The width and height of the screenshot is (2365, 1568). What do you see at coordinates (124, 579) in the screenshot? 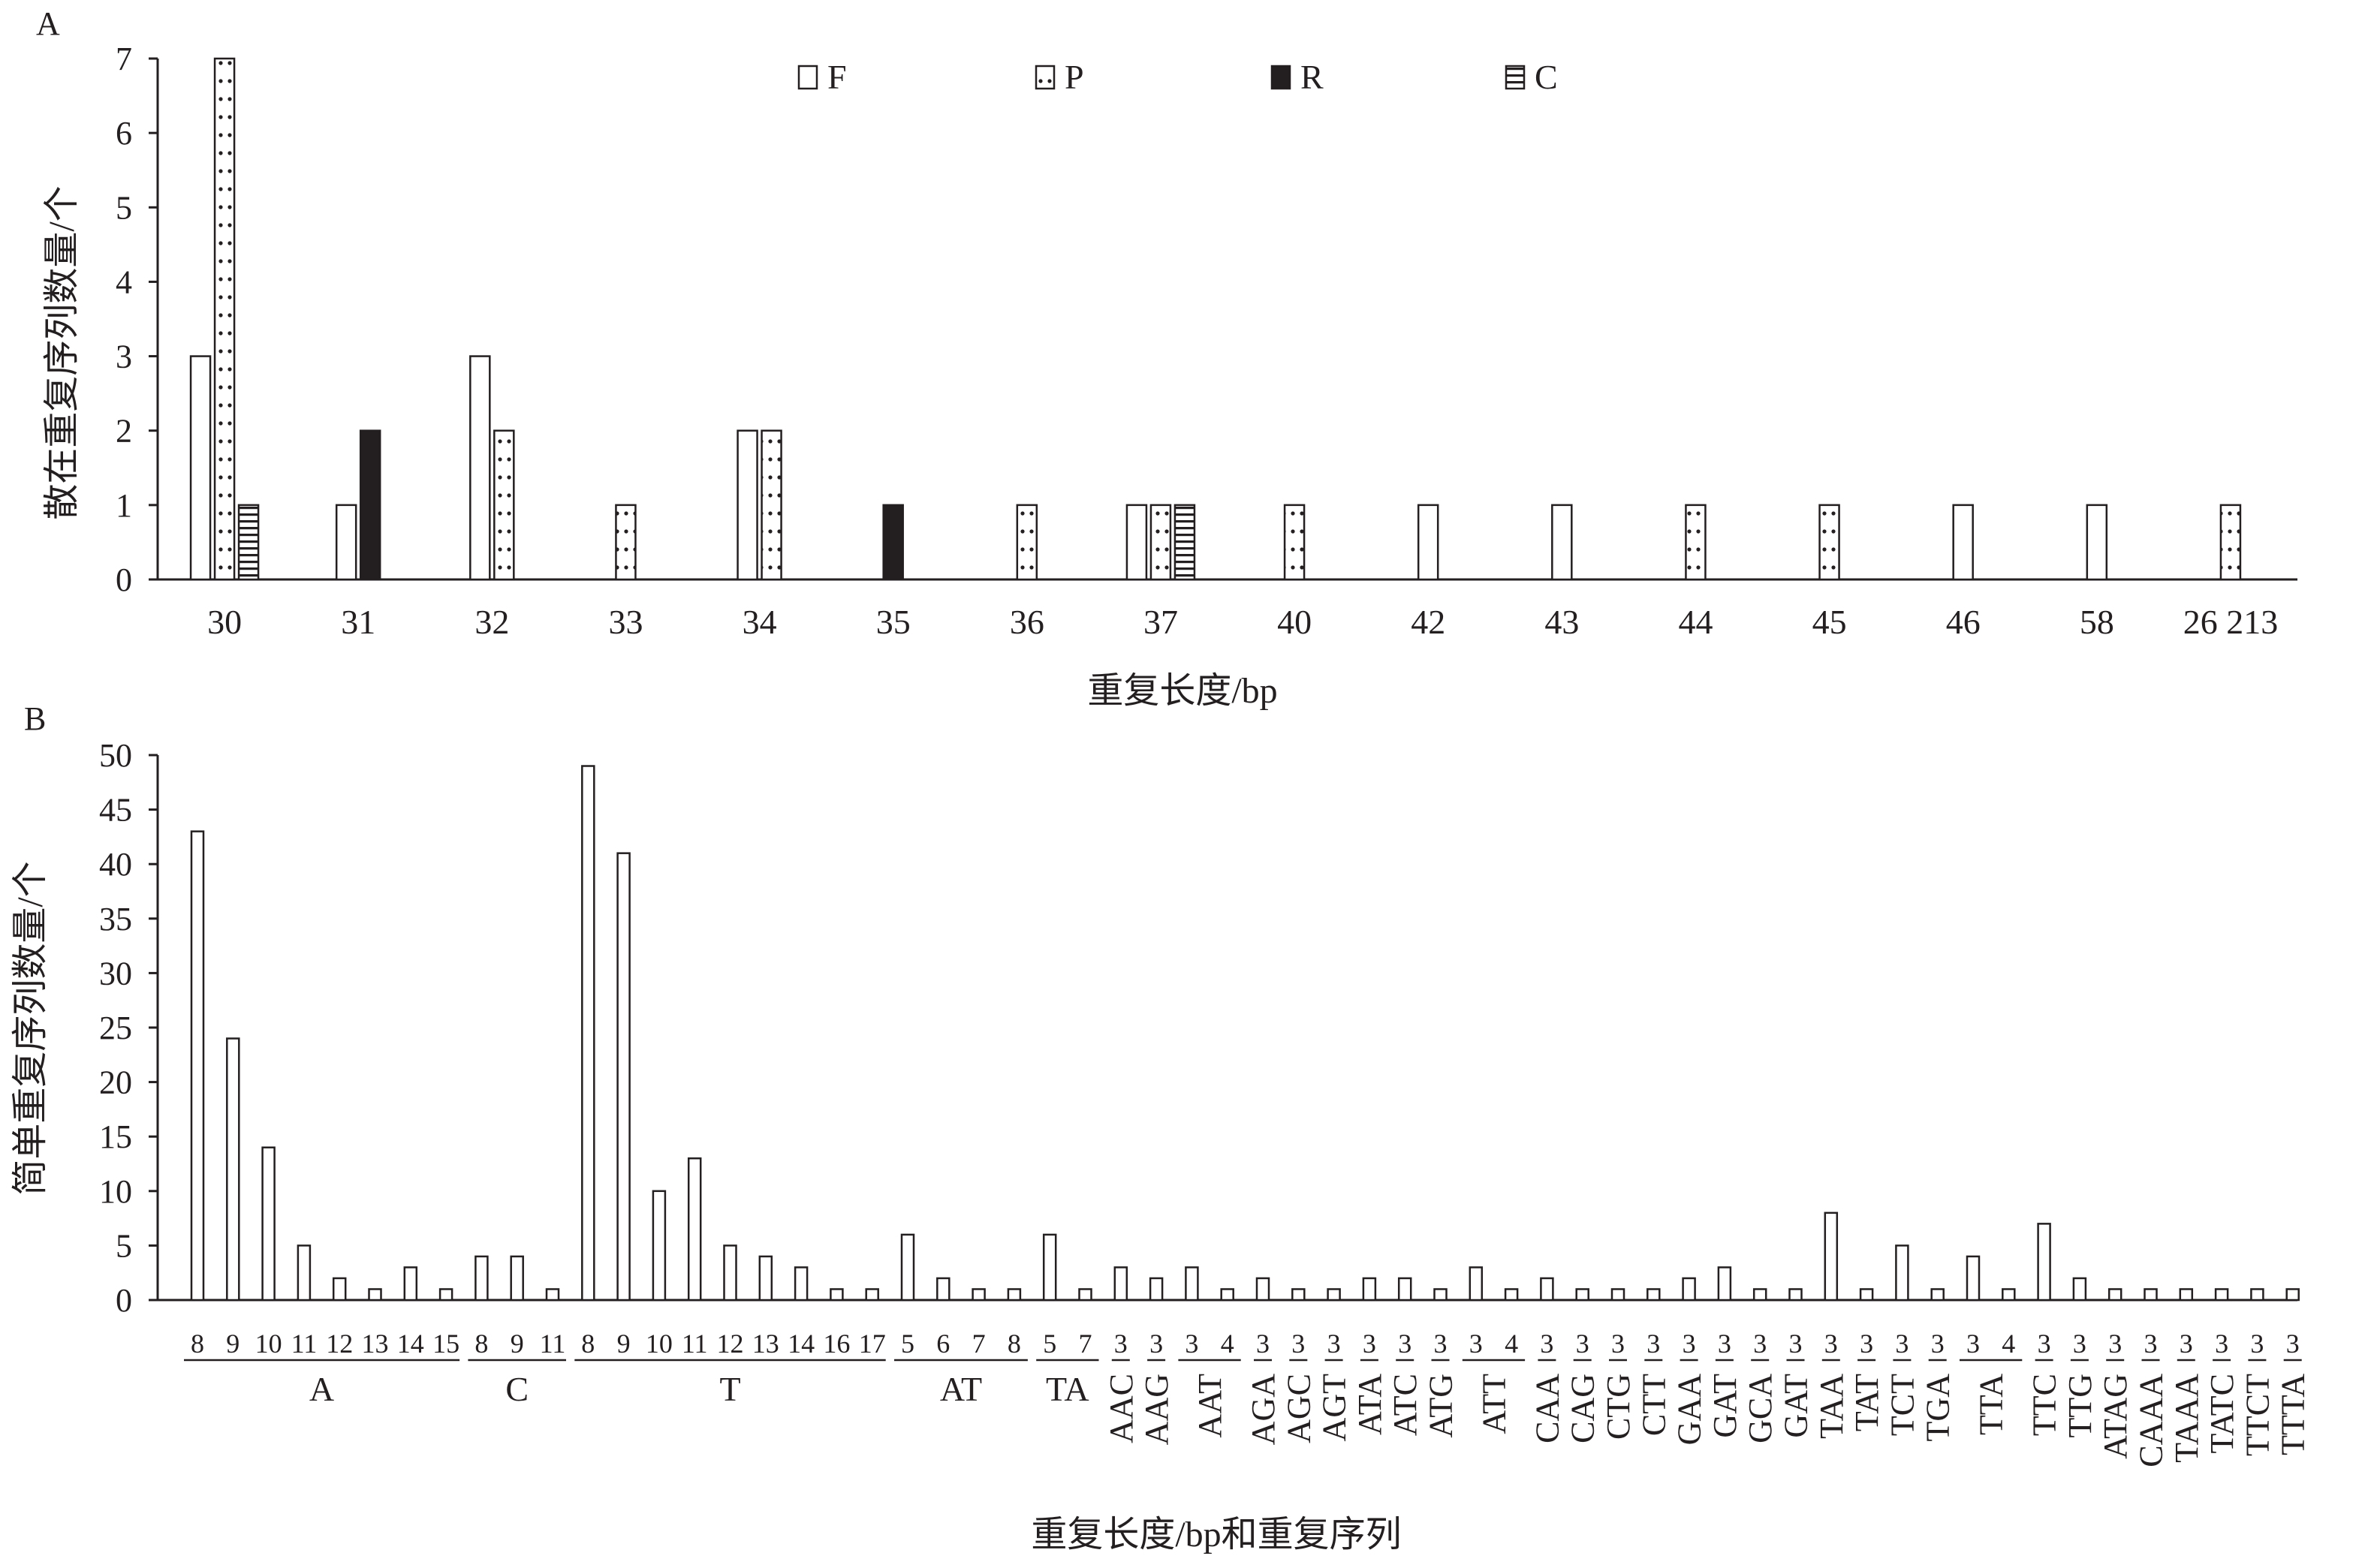
I see `panel-a-y-tick-label: 0` at bounding box center [124, 579].